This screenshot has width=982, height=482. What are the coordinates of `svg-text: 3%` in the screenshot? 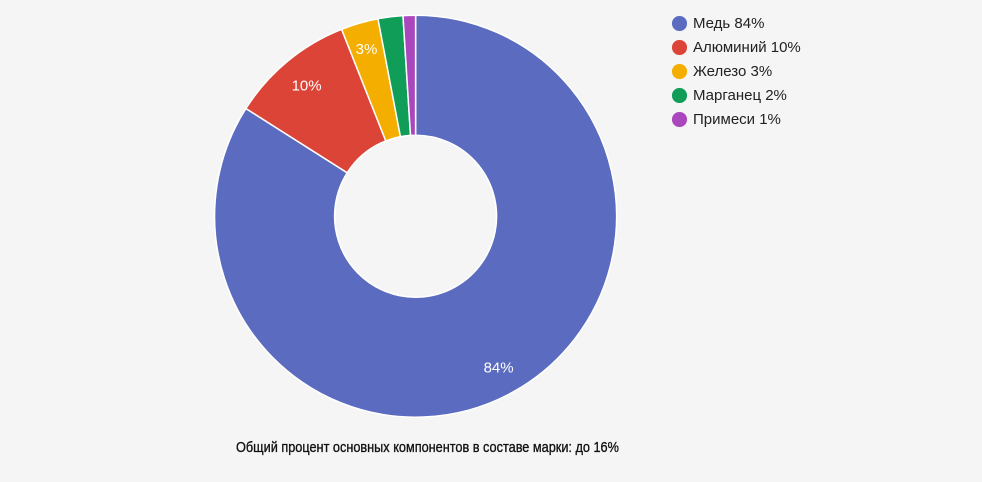 It's located at (367, 49).